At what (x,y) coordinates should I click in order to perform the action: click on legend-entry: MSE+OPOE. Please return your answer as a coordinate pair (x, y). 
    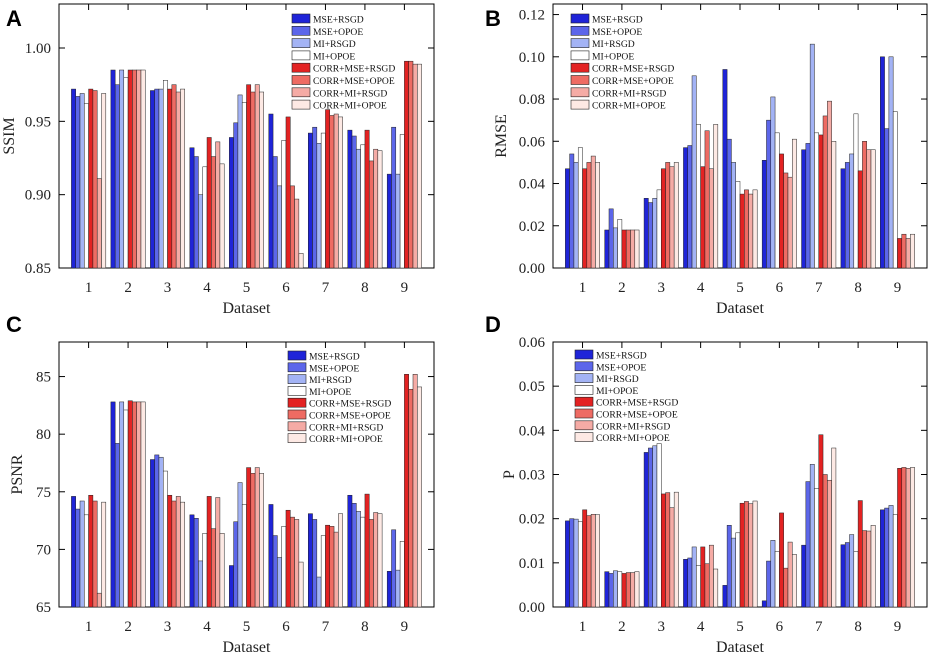
    Looking at the image, I should click on (334, 368).